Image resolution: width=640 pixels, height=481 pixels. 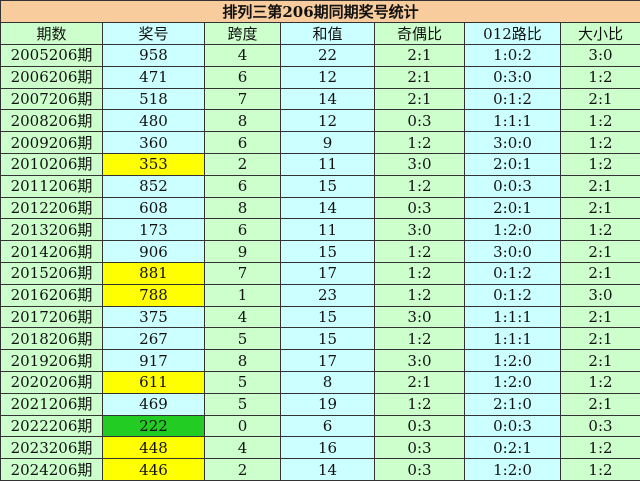 What do you see at coordinates (52, 273) in the screenshot?
I see `cell-period: 2015206期` at bounding box center [52, 273].